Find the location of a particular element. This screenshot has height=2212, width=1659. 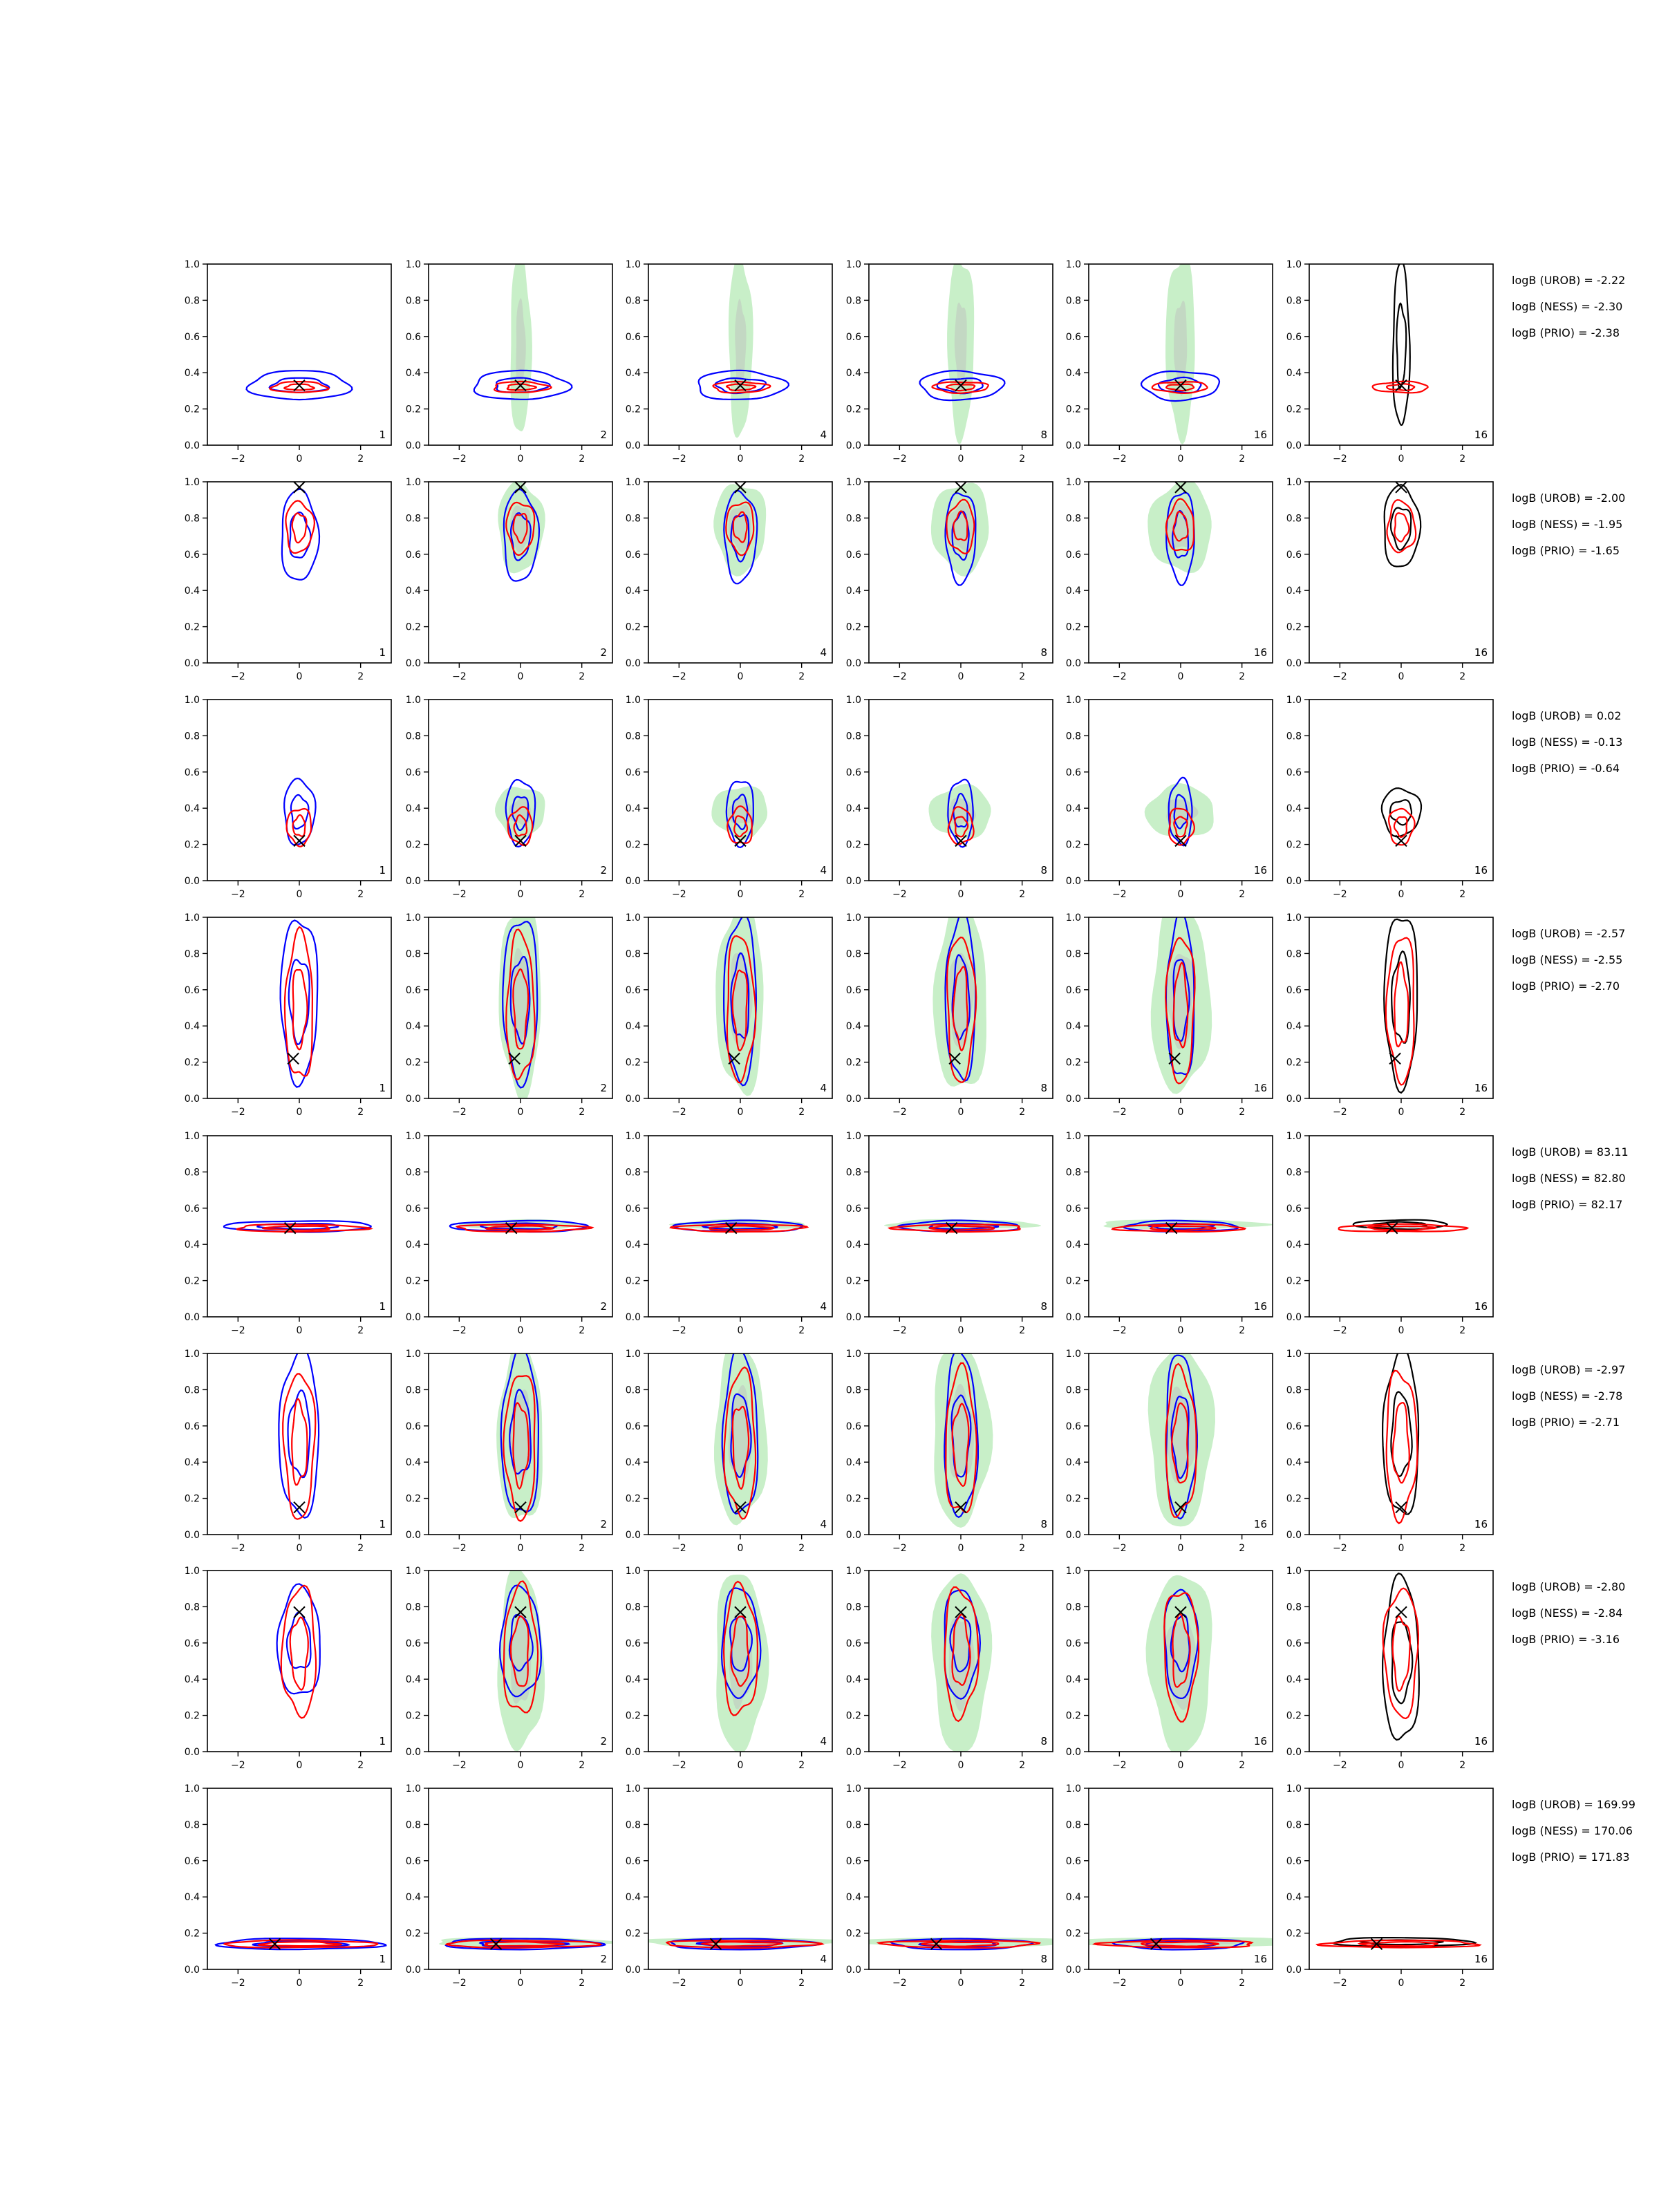

panel-r1-c2: −2 0 2 0.0 0.2 0.4 0.6 0.8 1.0 2 is located at coordinates (509, 362).